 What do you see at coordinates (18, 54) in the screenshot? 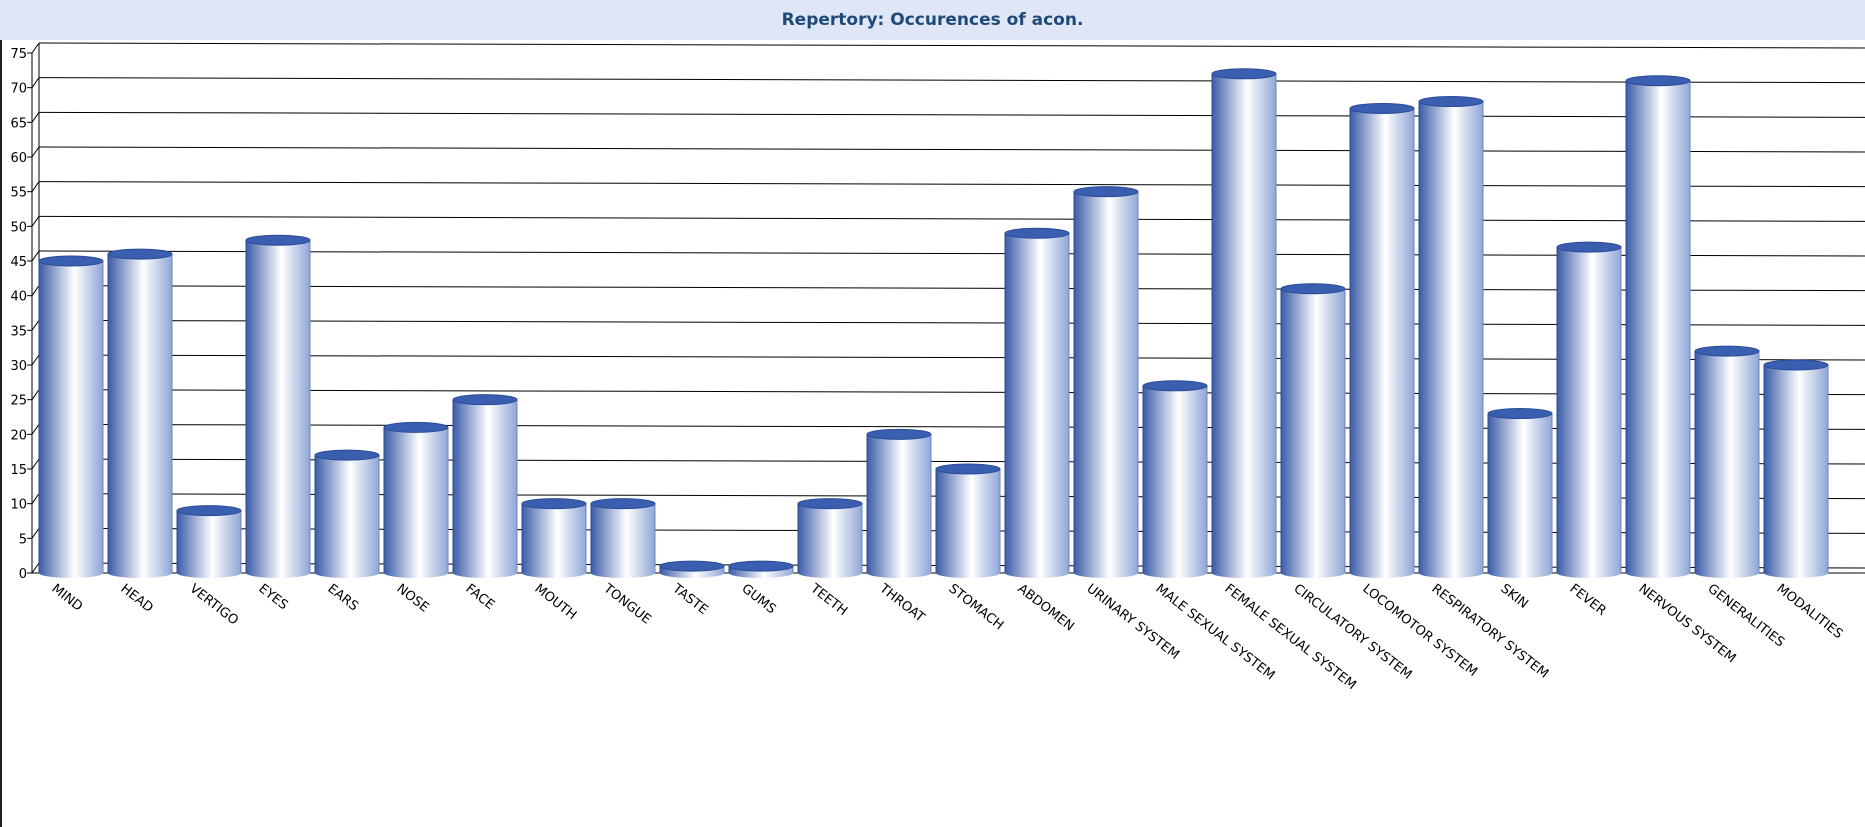
I see `y-tick-label: 75` at bounding box center [18, 54].